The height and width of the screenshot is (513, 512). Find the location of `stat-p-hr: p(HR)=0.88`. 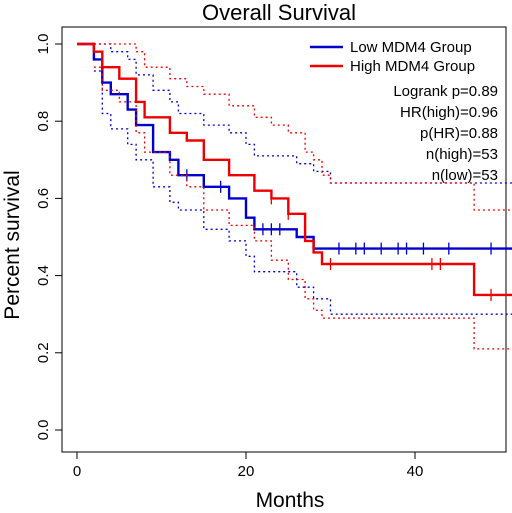

stat-p-hr: p(HR)=0.88 is located at coordinates (459, 133).